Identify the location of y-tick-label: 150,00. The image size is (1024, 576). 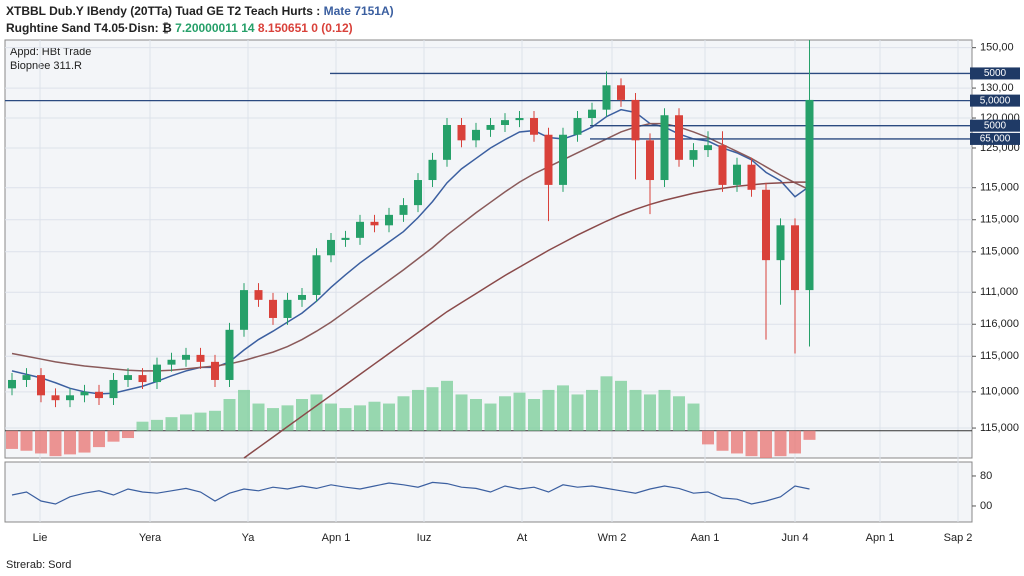
(997, 48).